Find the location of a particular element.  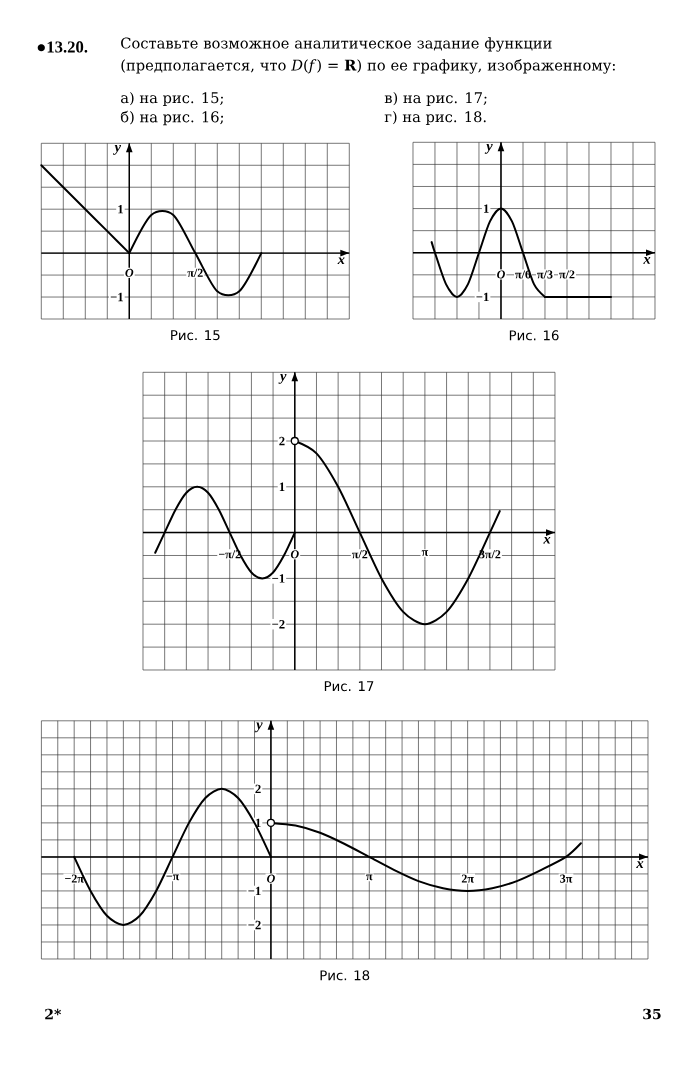

text: в) на рис. 17; is located at coordinates (435, 99).